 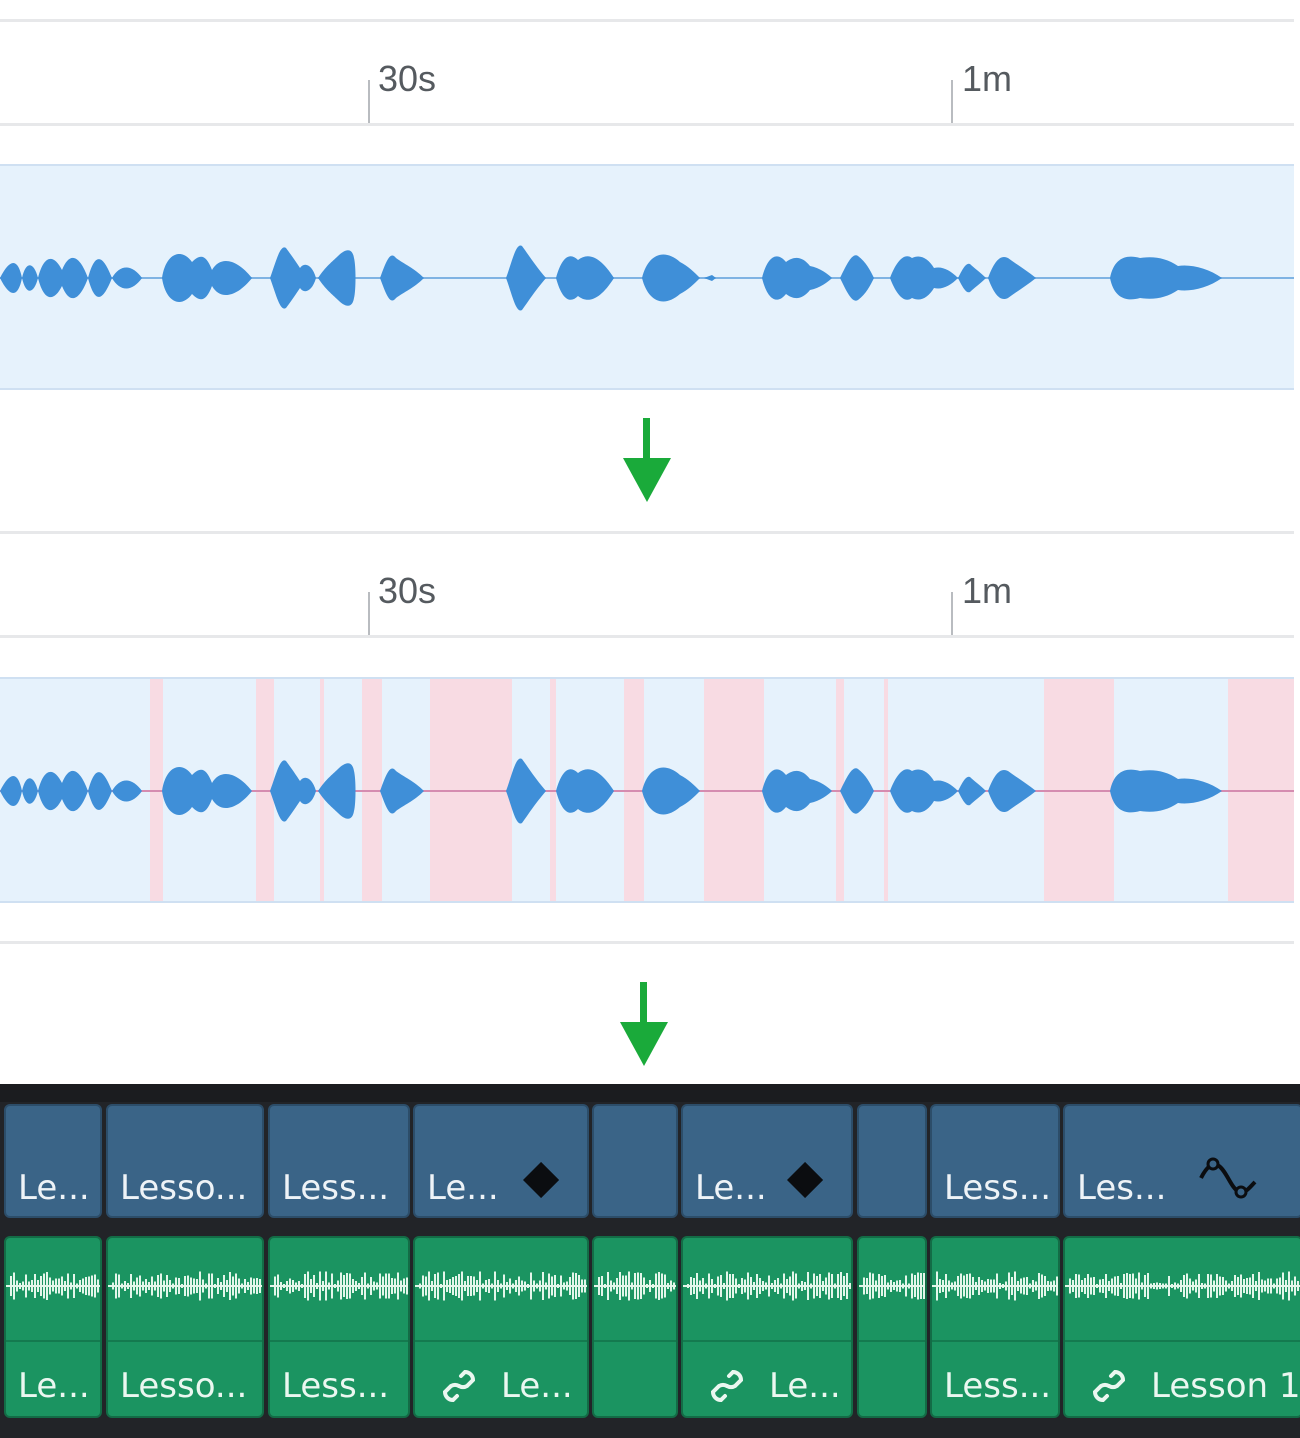 I want to click on top-divider, so click(x=647, y=20).